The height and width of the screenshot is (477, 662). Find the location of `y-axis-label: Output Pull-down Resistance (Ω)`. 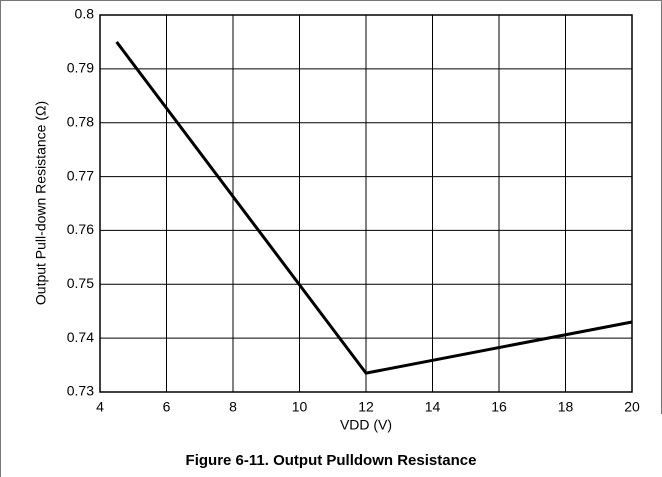

y-axis-label: Output Pull-down Resistance (Ω) is located at coordinates (41, 203).